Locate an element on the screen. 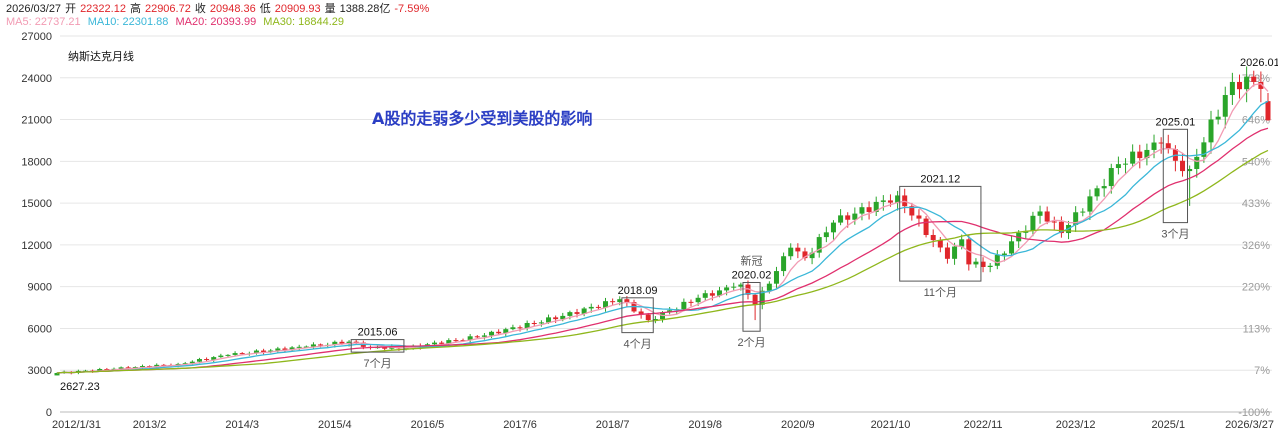 Image resolution: width=1278 pixels, height=431 pixels. max-value-label: 2026.01 is located at coordinates (1259, 63).